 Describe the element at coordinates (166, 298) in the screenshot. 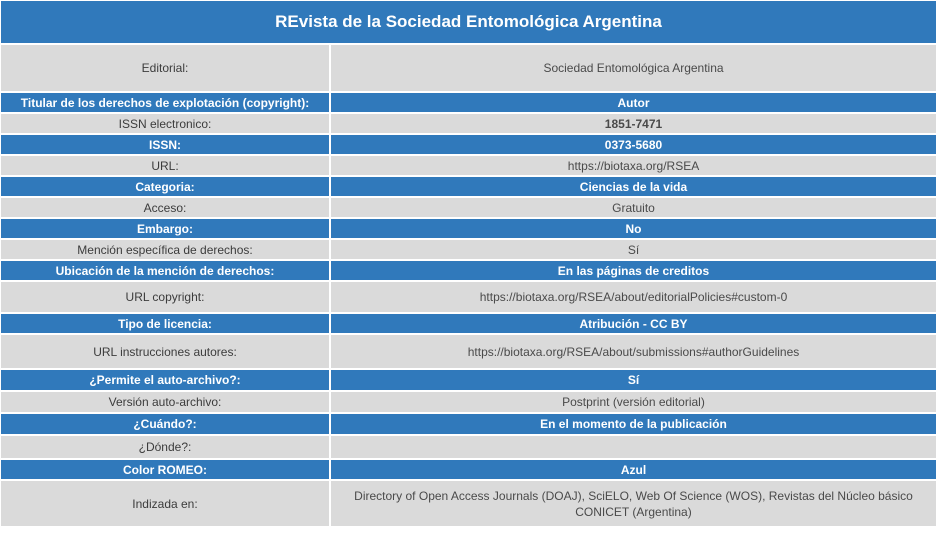

I see `row-label: URL copyright:` at that location.